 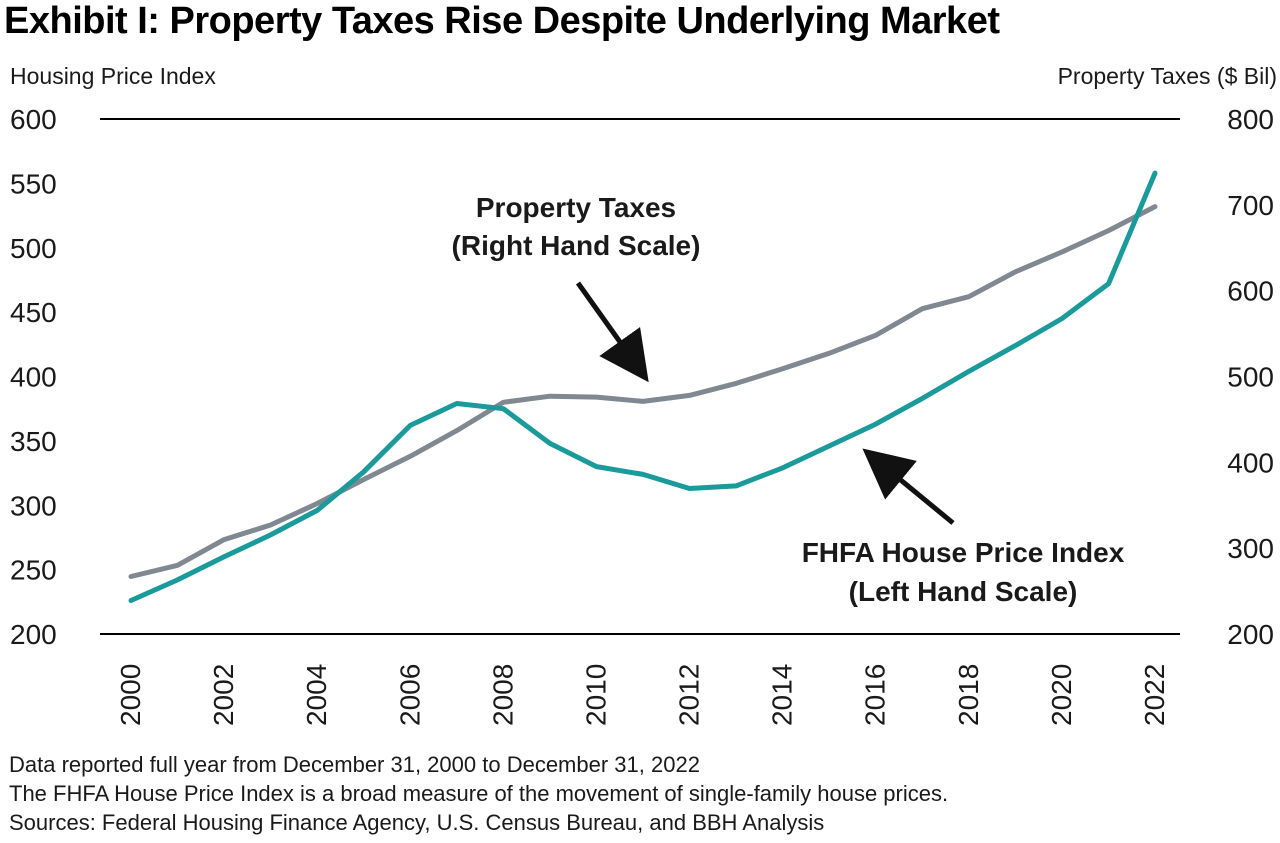 I want to click on annotation-fhfa-line1: FHFA House Price Index, so click(x=963, y=552).